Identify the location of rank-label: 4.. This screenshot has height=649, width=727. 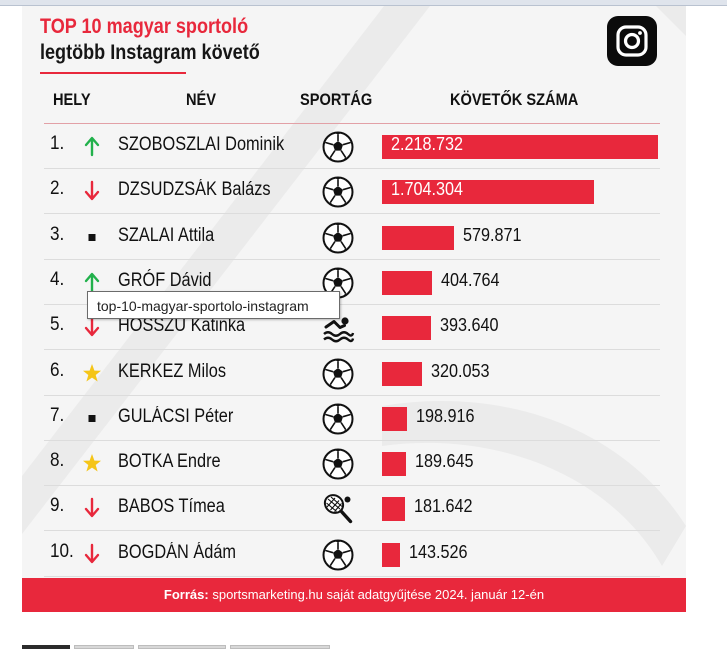
(57, 279).